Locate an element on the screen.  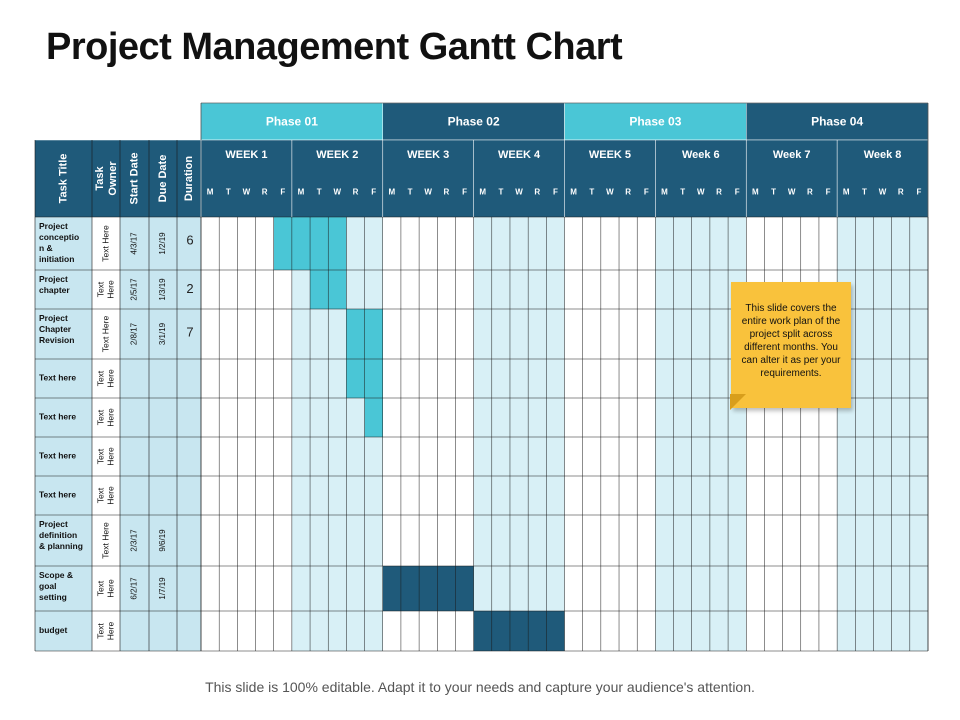
task-title-line: Scope & is located at coordinates (56, 575).